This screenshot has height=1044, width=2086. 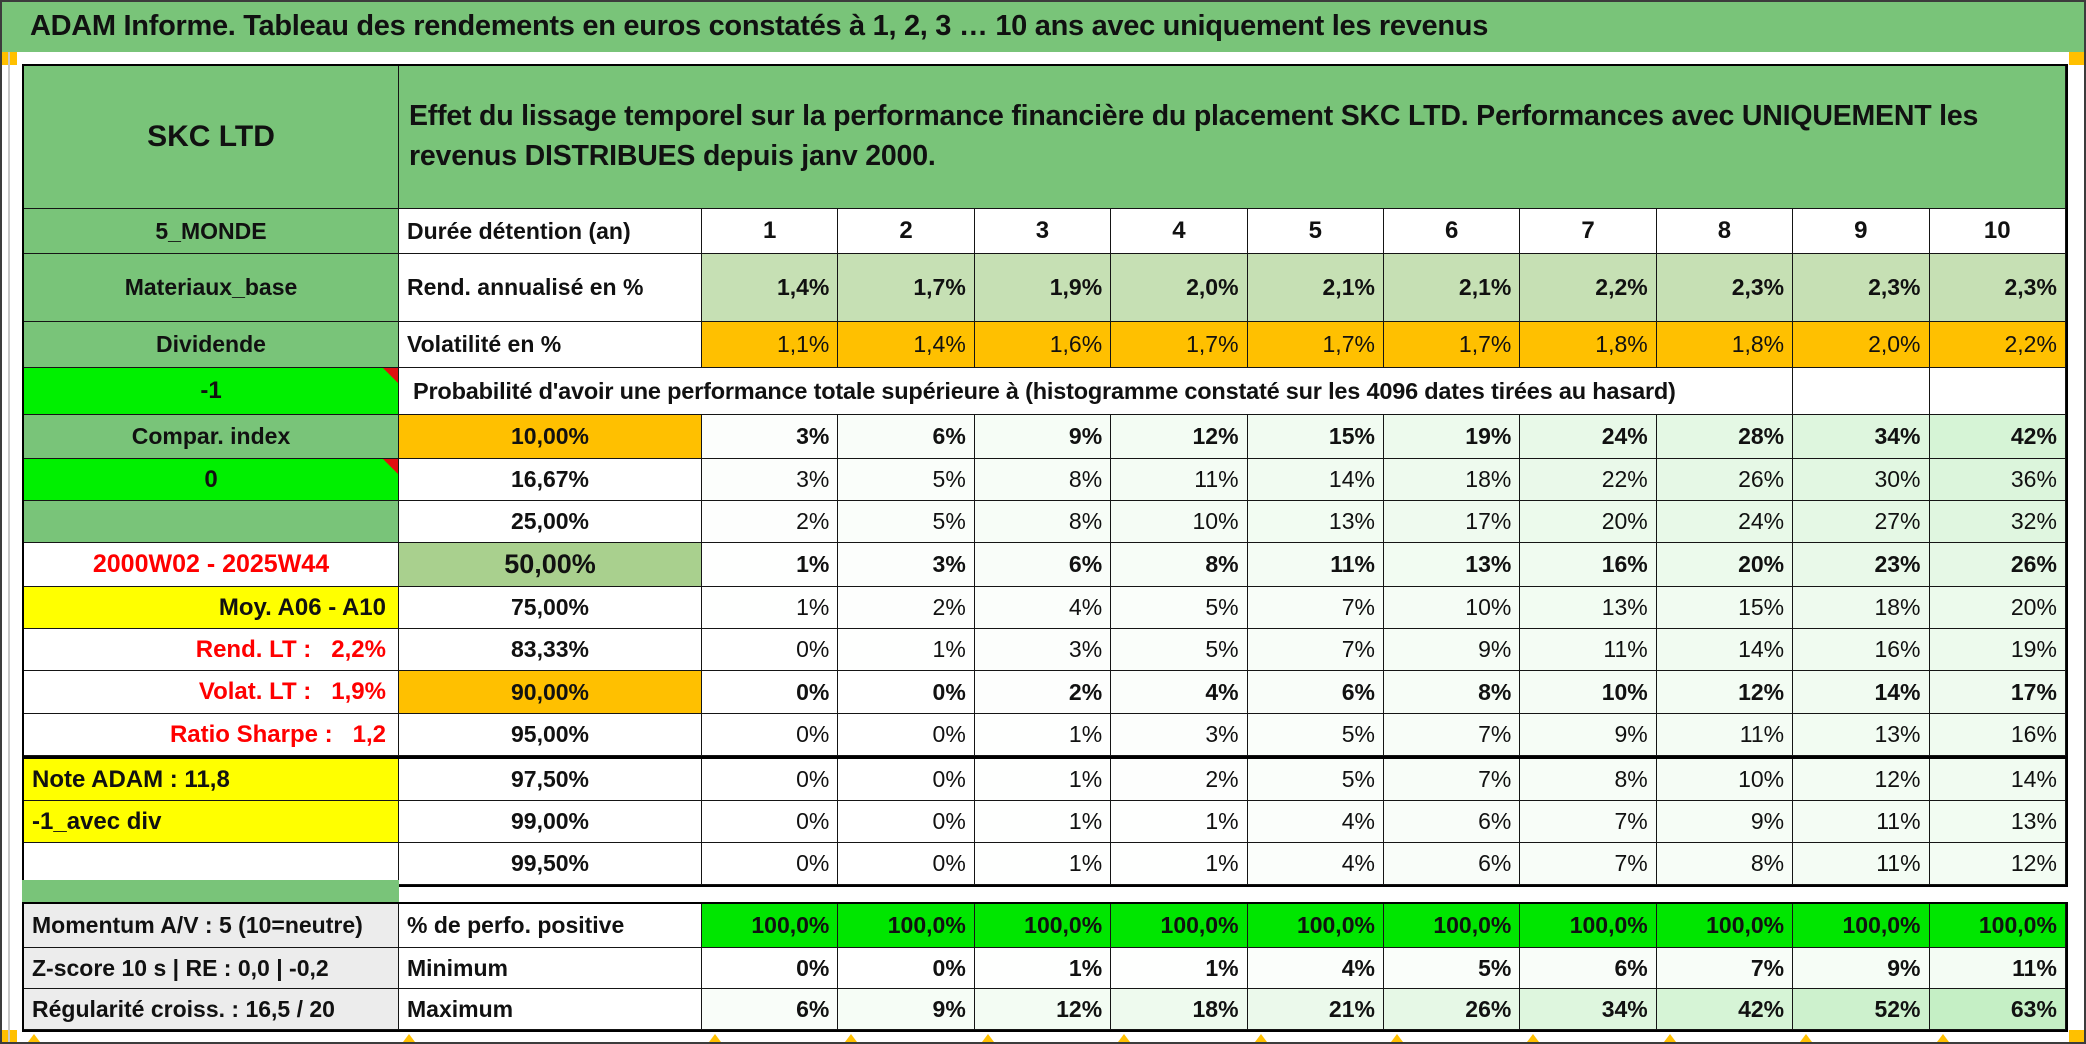 I want to click on value-p10-y7: 24%, so click(x=1588, y=437).